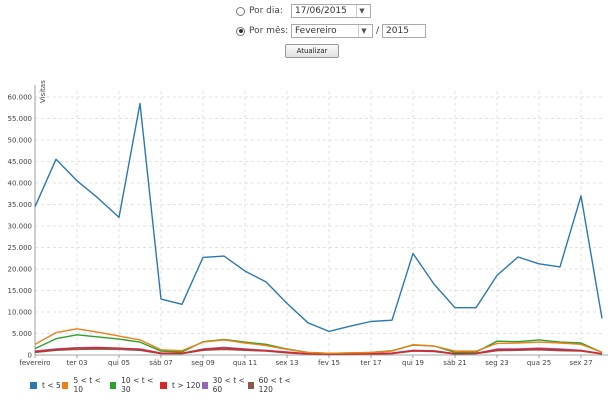  What do you see at coordinates (186, 385) in the screenshot?
I see `legend-label: t > 120` at bounding box center [186, 385].